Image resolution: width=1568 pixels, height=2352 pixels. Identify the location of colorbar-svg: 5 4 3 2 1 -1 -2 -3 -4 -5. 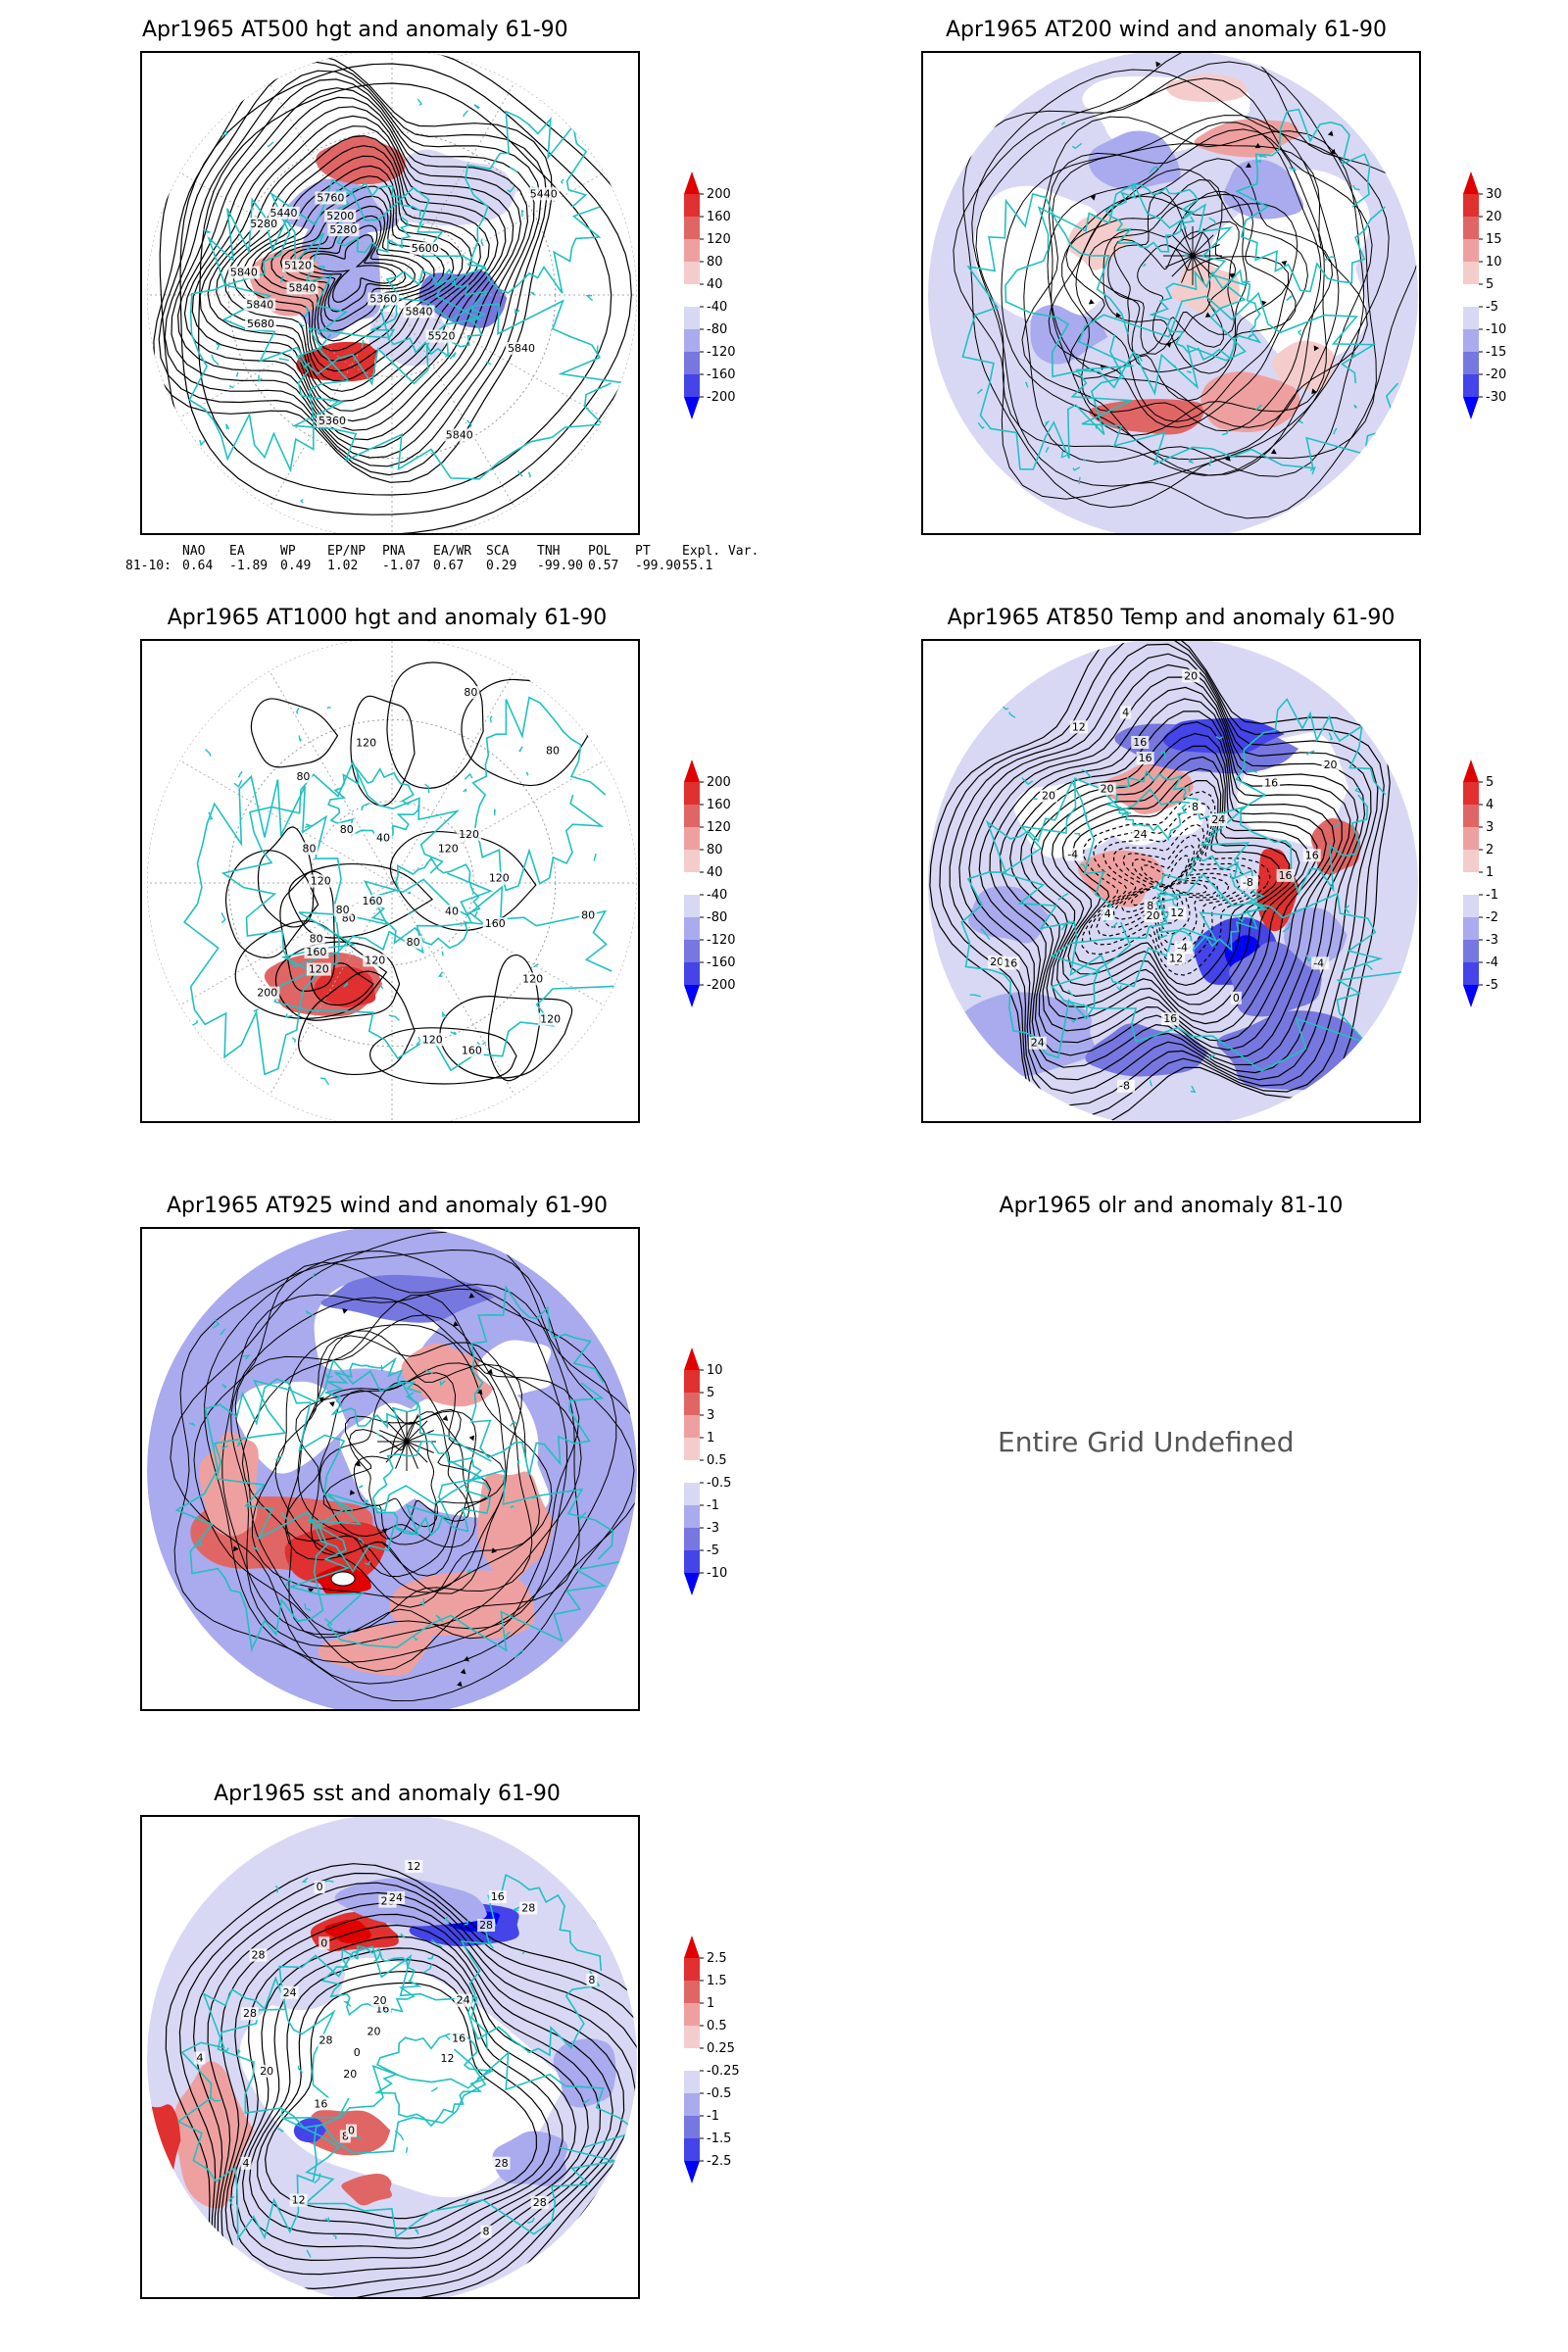
(1480, 883).